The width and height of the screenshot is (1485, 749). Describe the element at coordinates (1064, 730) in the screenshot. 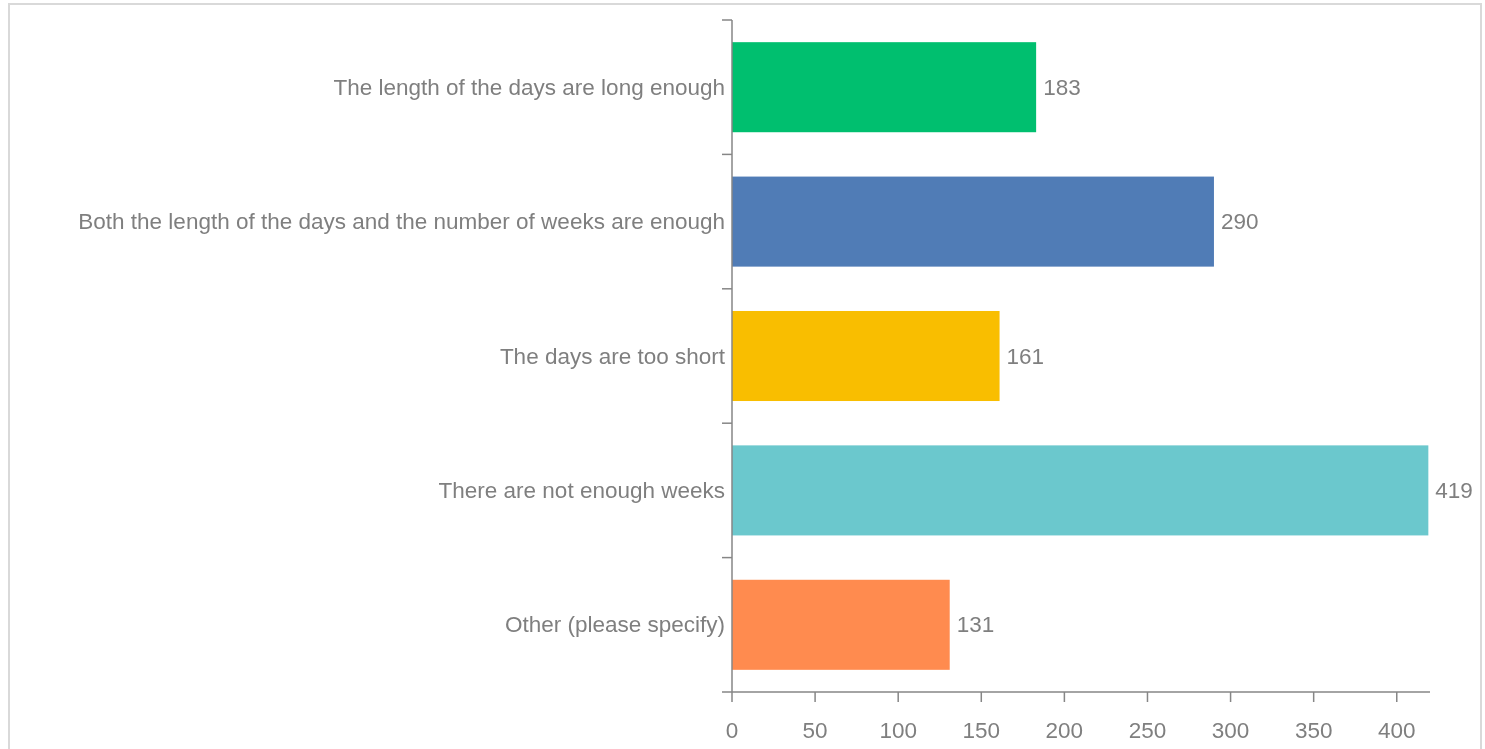

I see `x-tick-label: 200` at that location.